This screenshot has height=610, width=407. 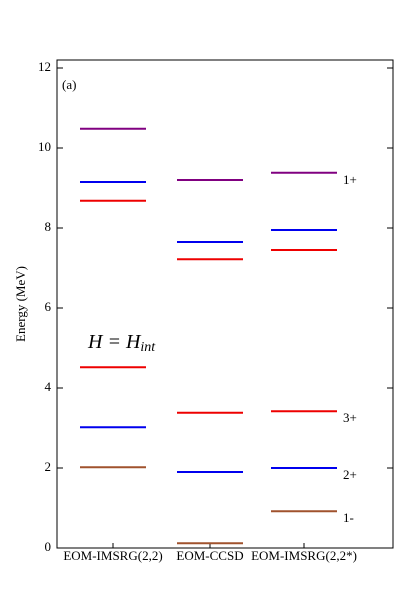 What do you see at coordinates (44, 66) in the screenshot?
I see `y-tick-label: 12` at bounding box center [44, 66].